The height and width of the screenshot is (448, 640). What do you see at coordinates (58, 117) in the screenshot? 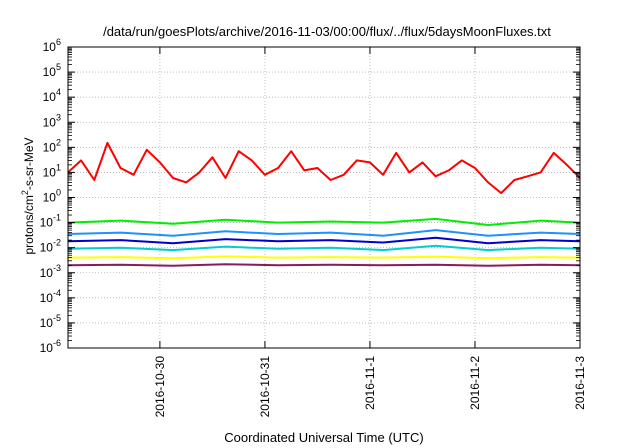
I see `y-tick-exponent: 3` at bounding box center [58, 117].